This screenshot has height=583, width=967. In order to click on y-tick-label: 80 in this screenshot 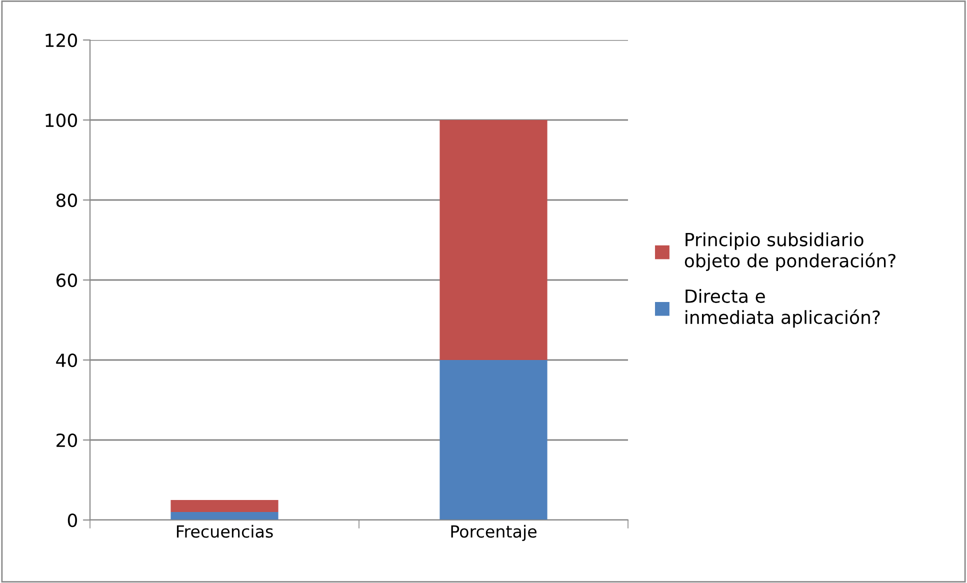, I will do `click(66, 200)`.